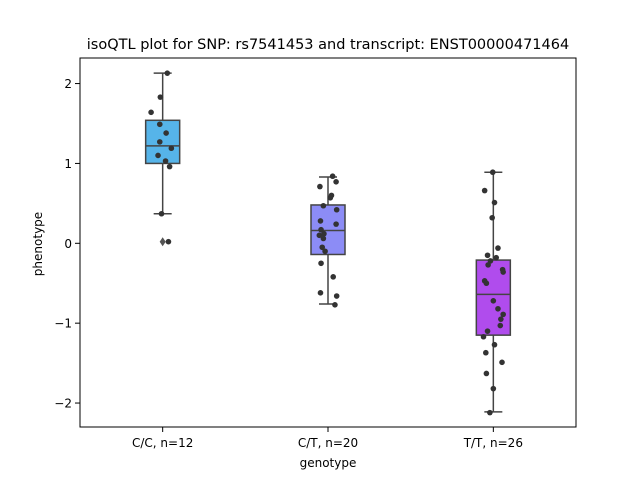 The image size is (640, 480). I want to click on x-tick-label: T/T, n=26, so click(493, 443).